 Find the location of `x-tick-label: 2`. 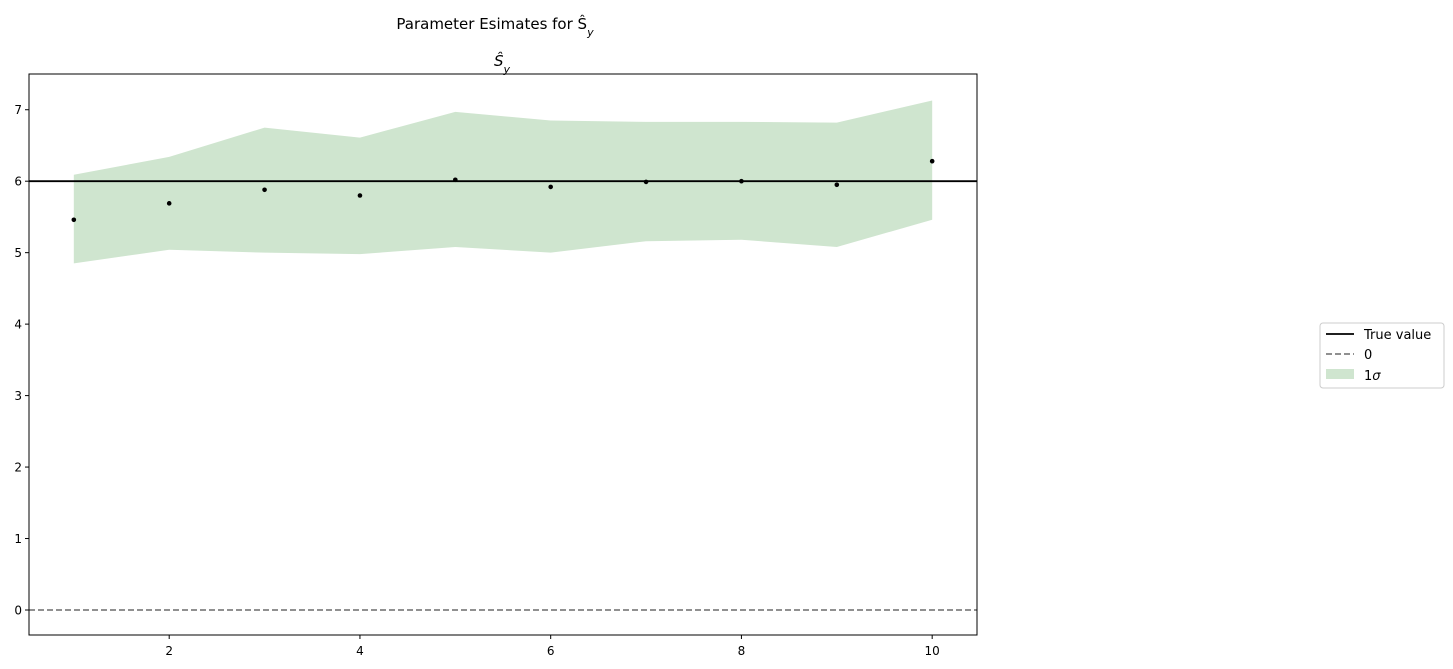

x-tick-label: 2 is located at coordinates (169, 651).